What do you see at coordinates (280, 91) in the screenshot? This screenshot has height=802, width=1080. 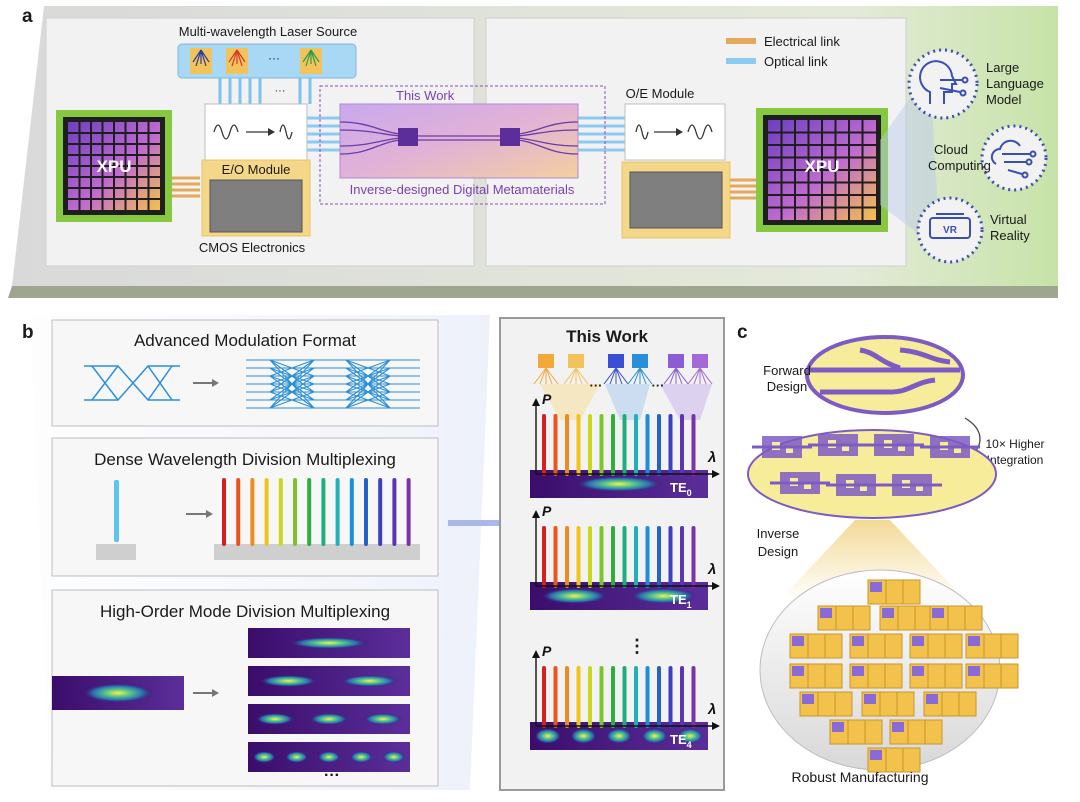 I see `fiber-ellipsis: ···` at bounding box center [280, 91].